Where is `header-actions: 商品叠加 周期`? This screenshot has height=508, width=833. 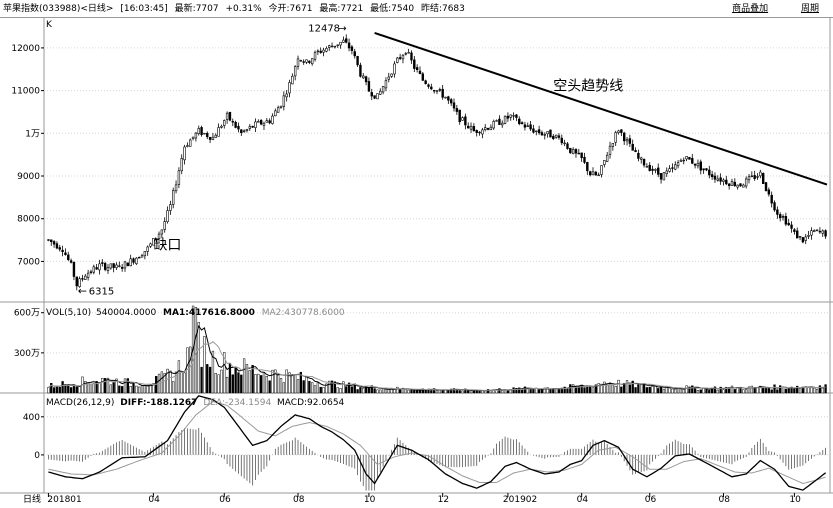 header-actions: 商品叠加 周期 is located at coordinates (764, 9).